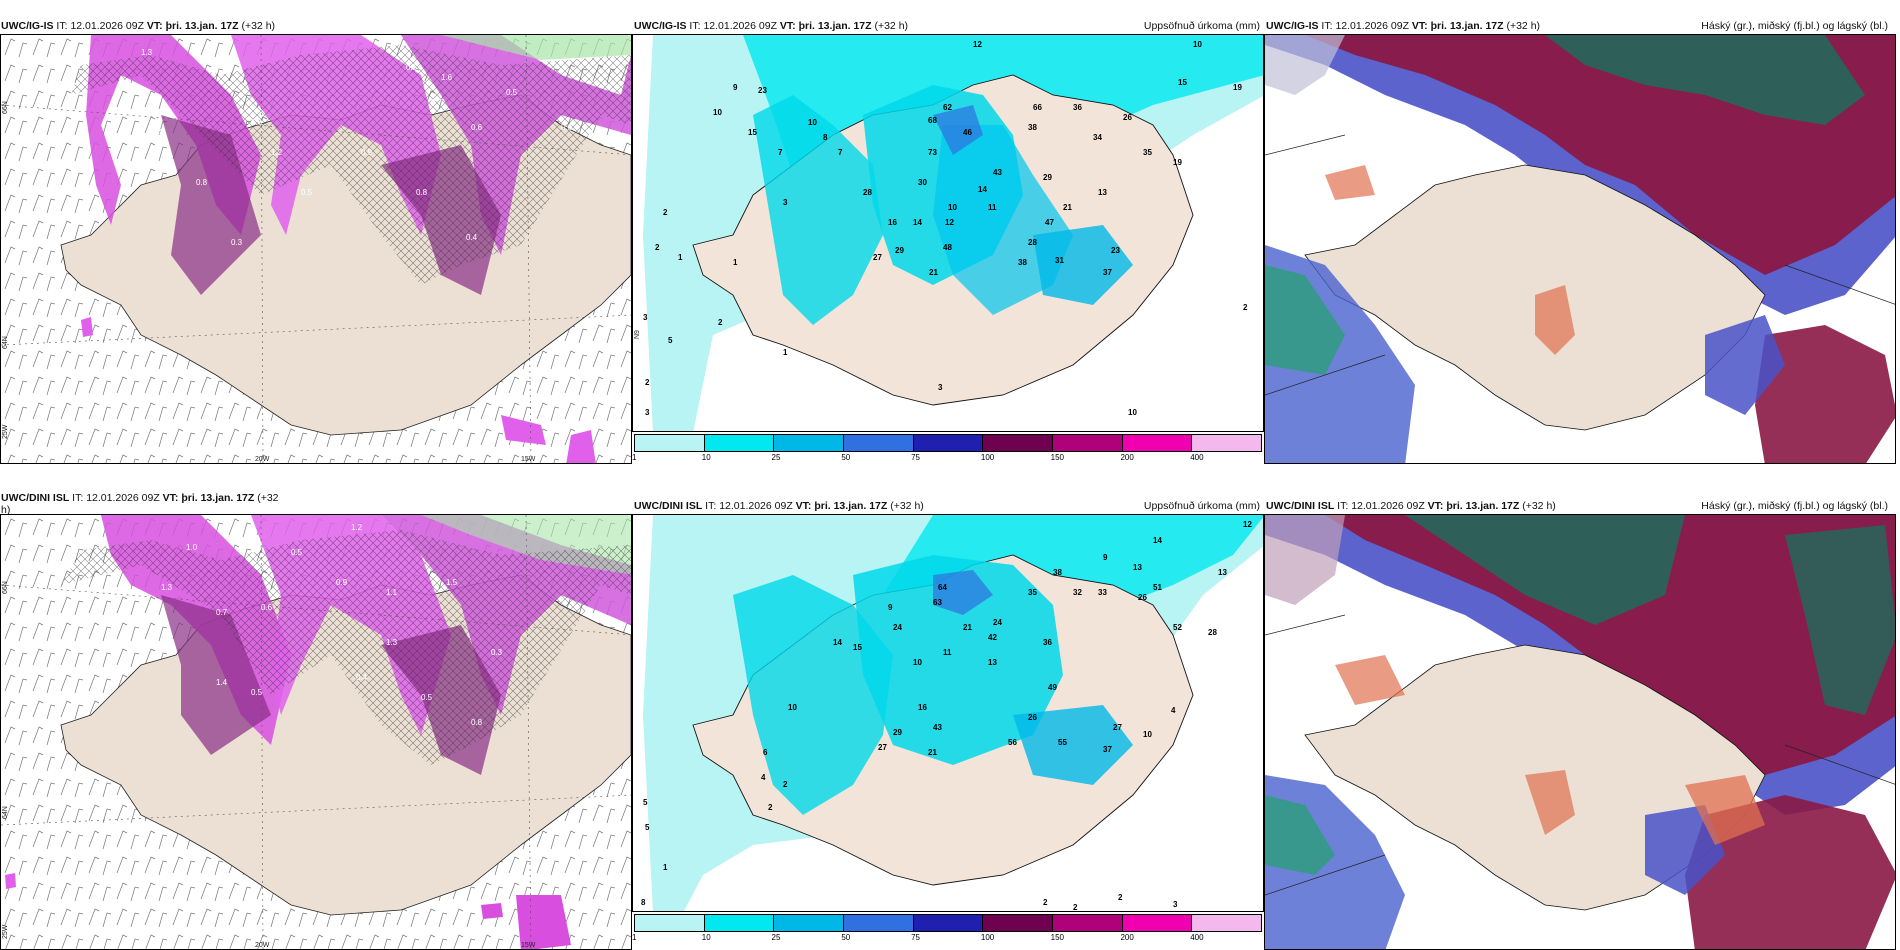  I want to click on precip-value: 13, so click(1137, 567).